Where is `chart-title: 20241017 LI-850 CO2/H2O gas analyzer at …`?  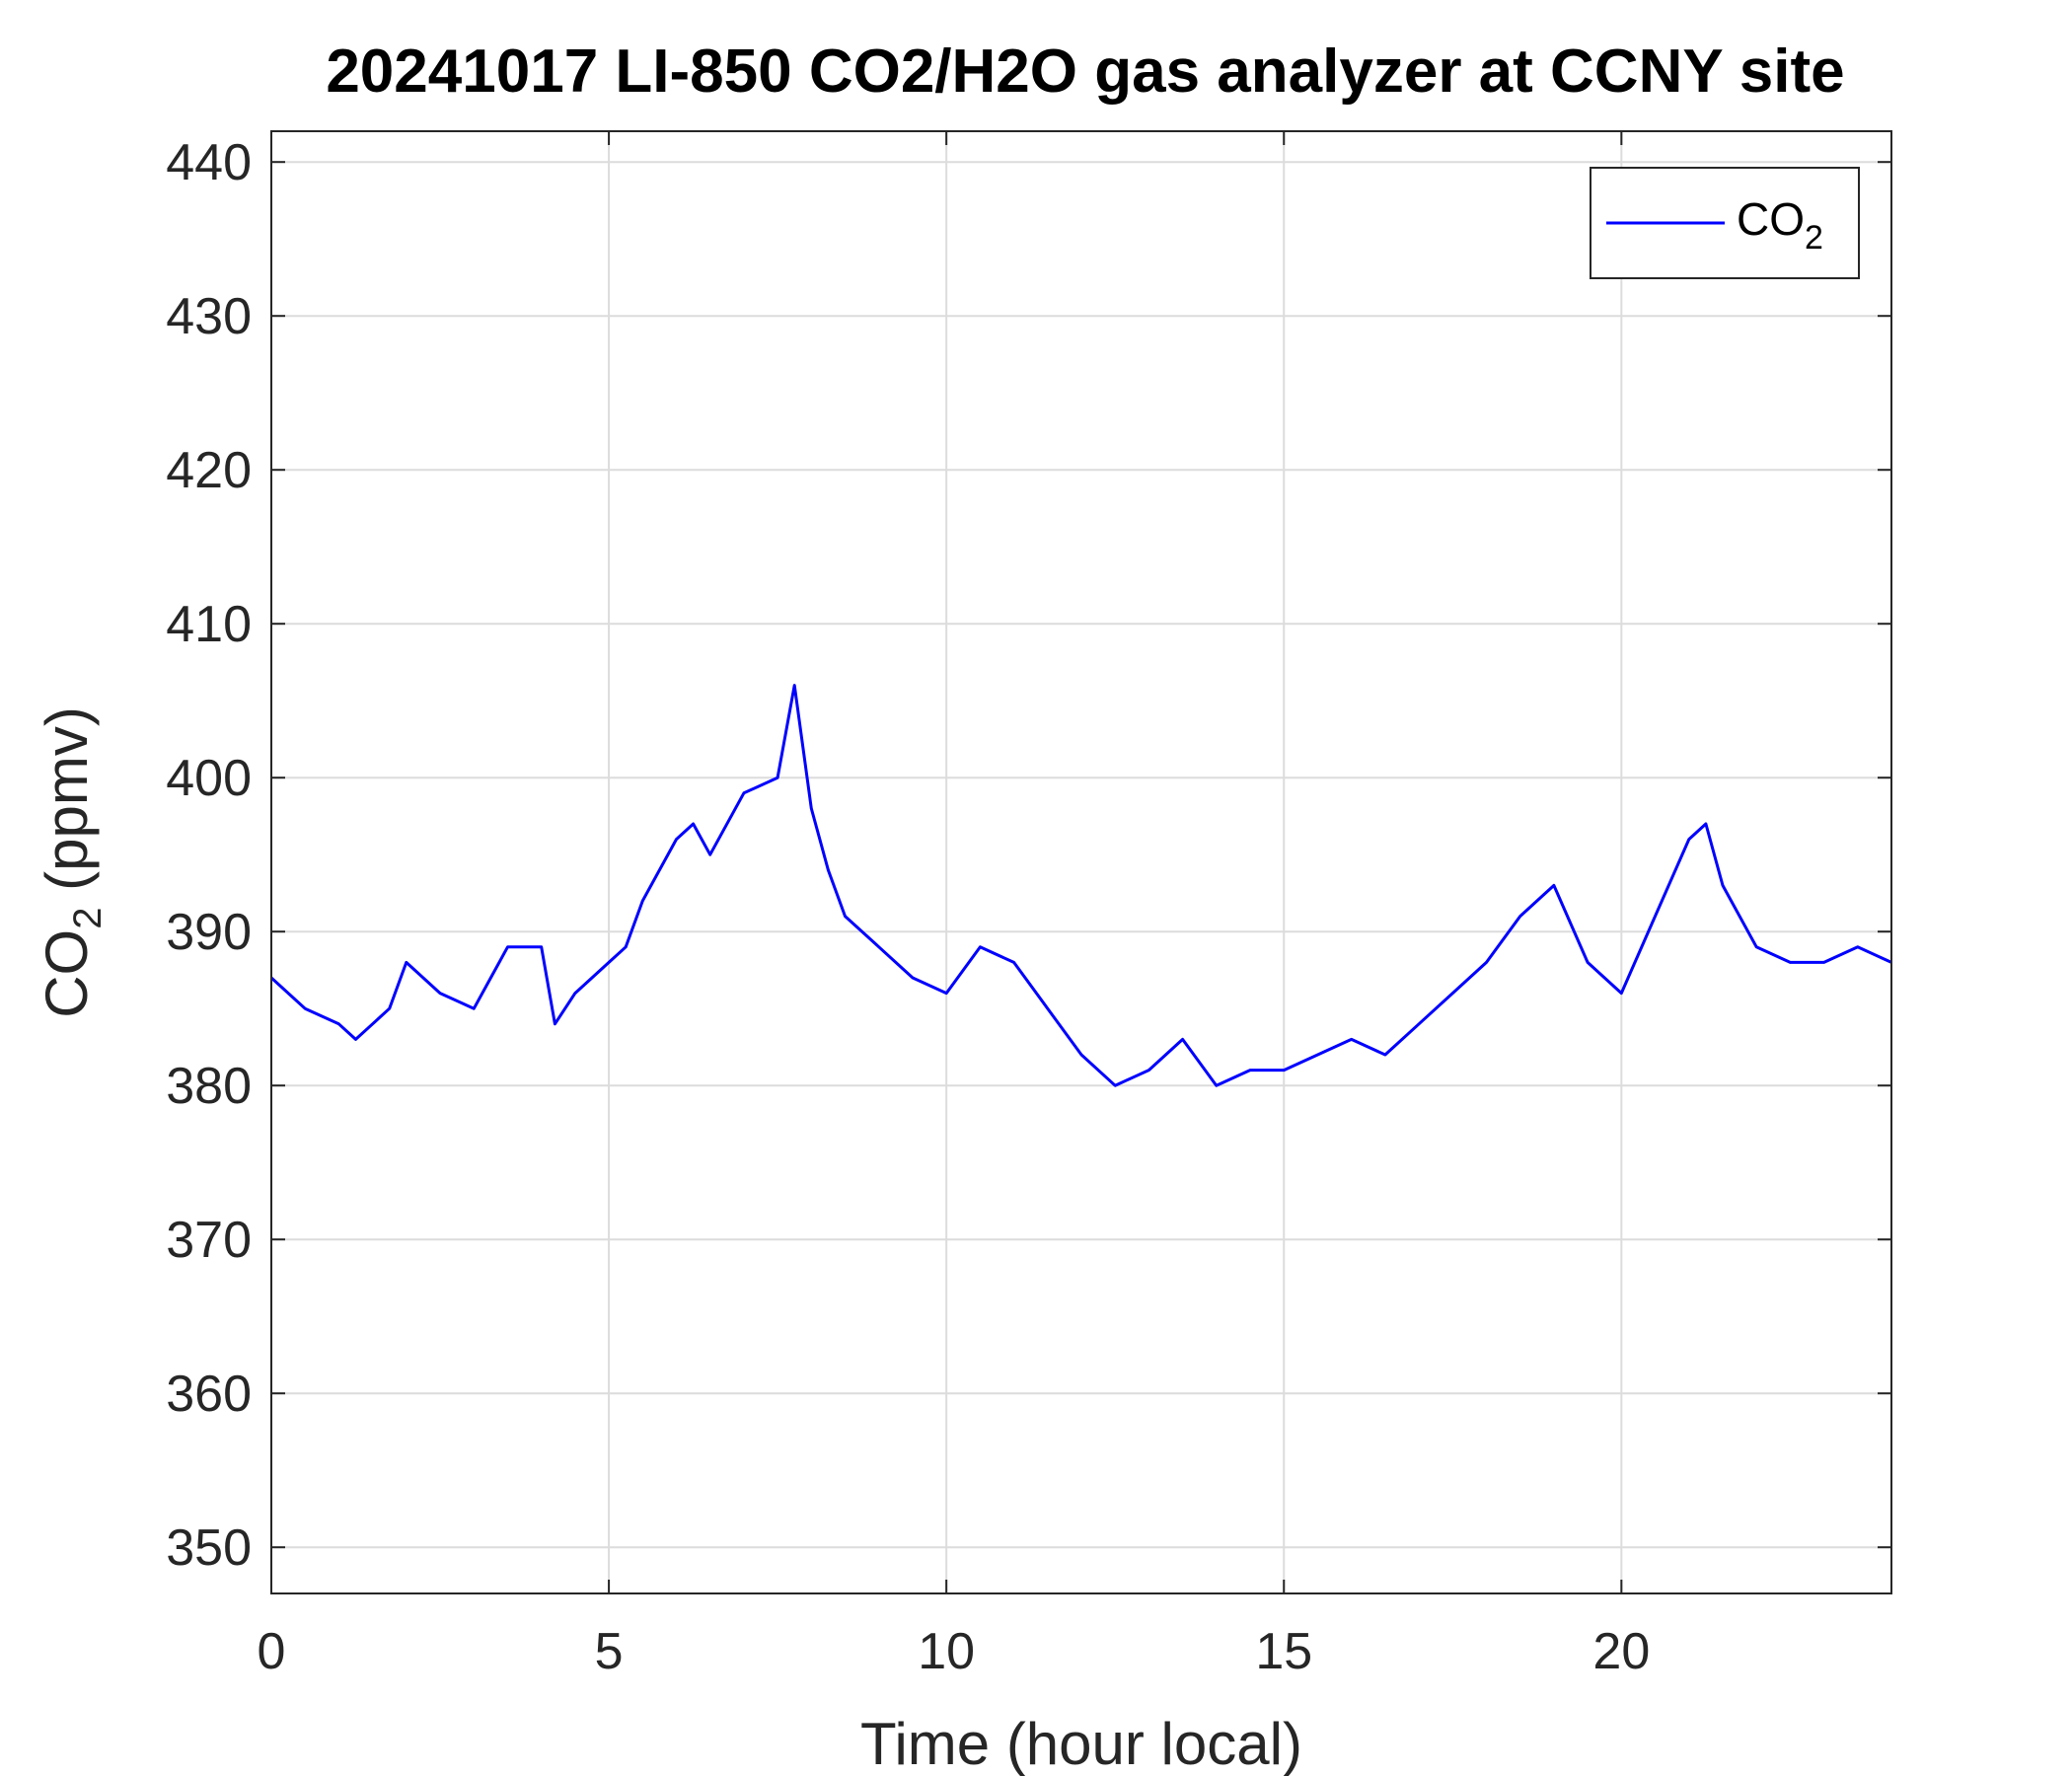 chart-title: 20241017 LI-850 CO2/H2O gas analyzer at … is located at coordinates (1085, 72).